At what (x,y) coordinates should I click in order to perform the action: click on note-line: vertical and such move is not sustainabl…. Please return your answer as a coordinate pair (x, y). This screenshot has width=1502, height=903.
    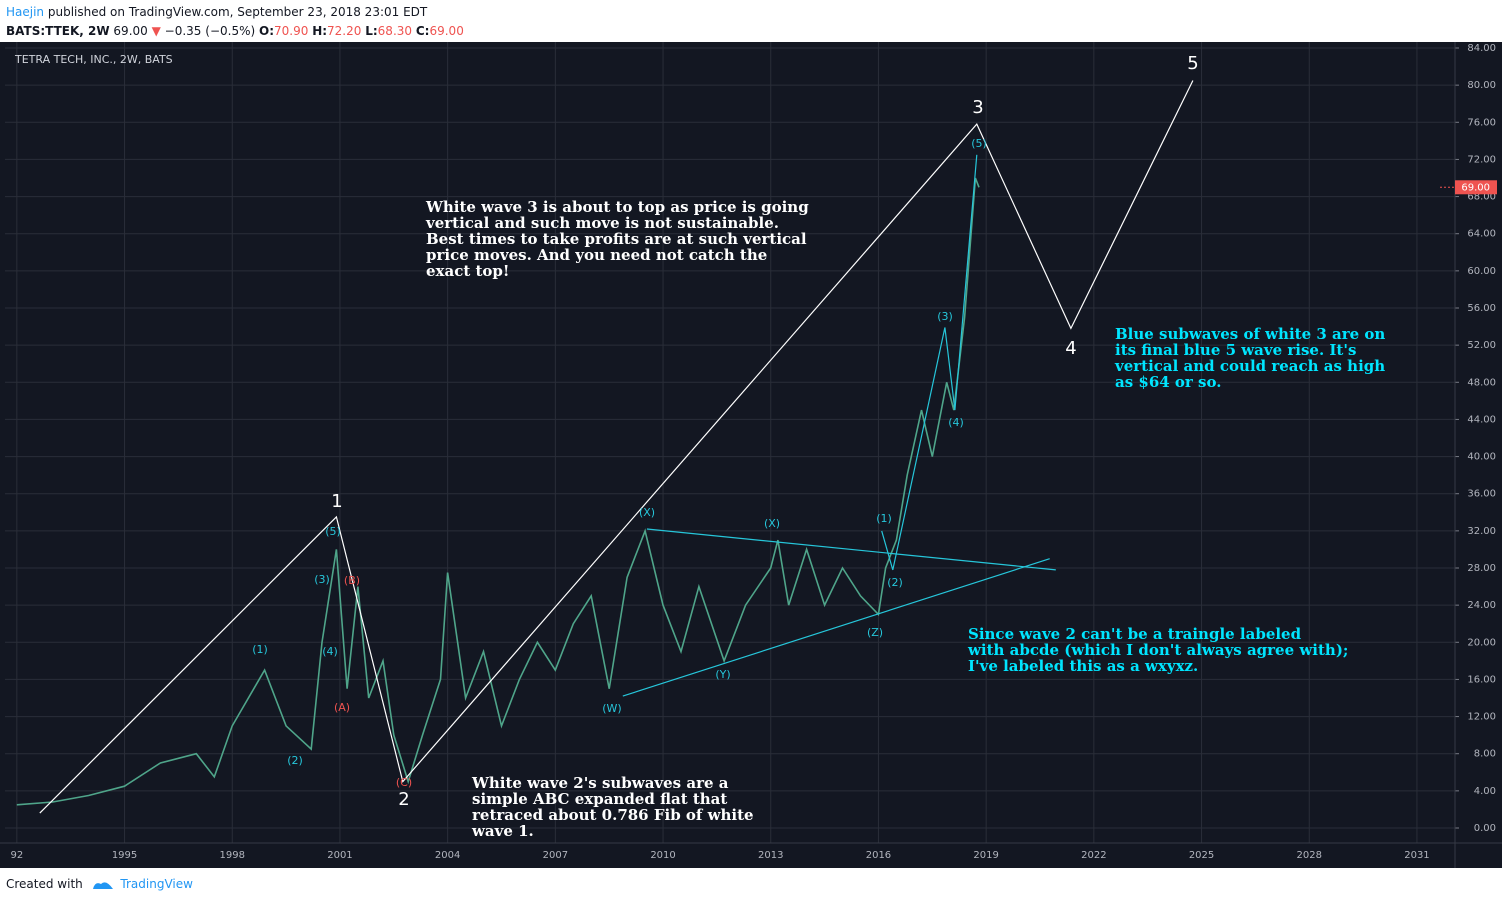
    Looking at the image, I should click on (603, 223).